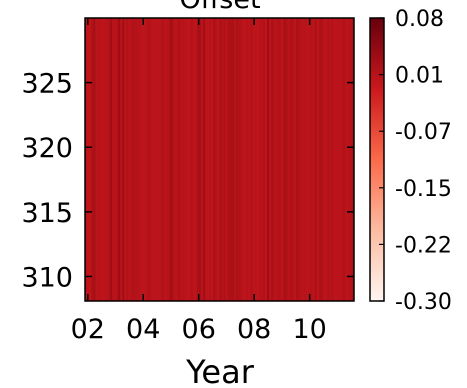 This screenshot has width=467, height=388. I want to click on colorbar-ticks: 0.08 0.01 -0.07 -0.15 -0.22 -0.30, so click(415, 161).